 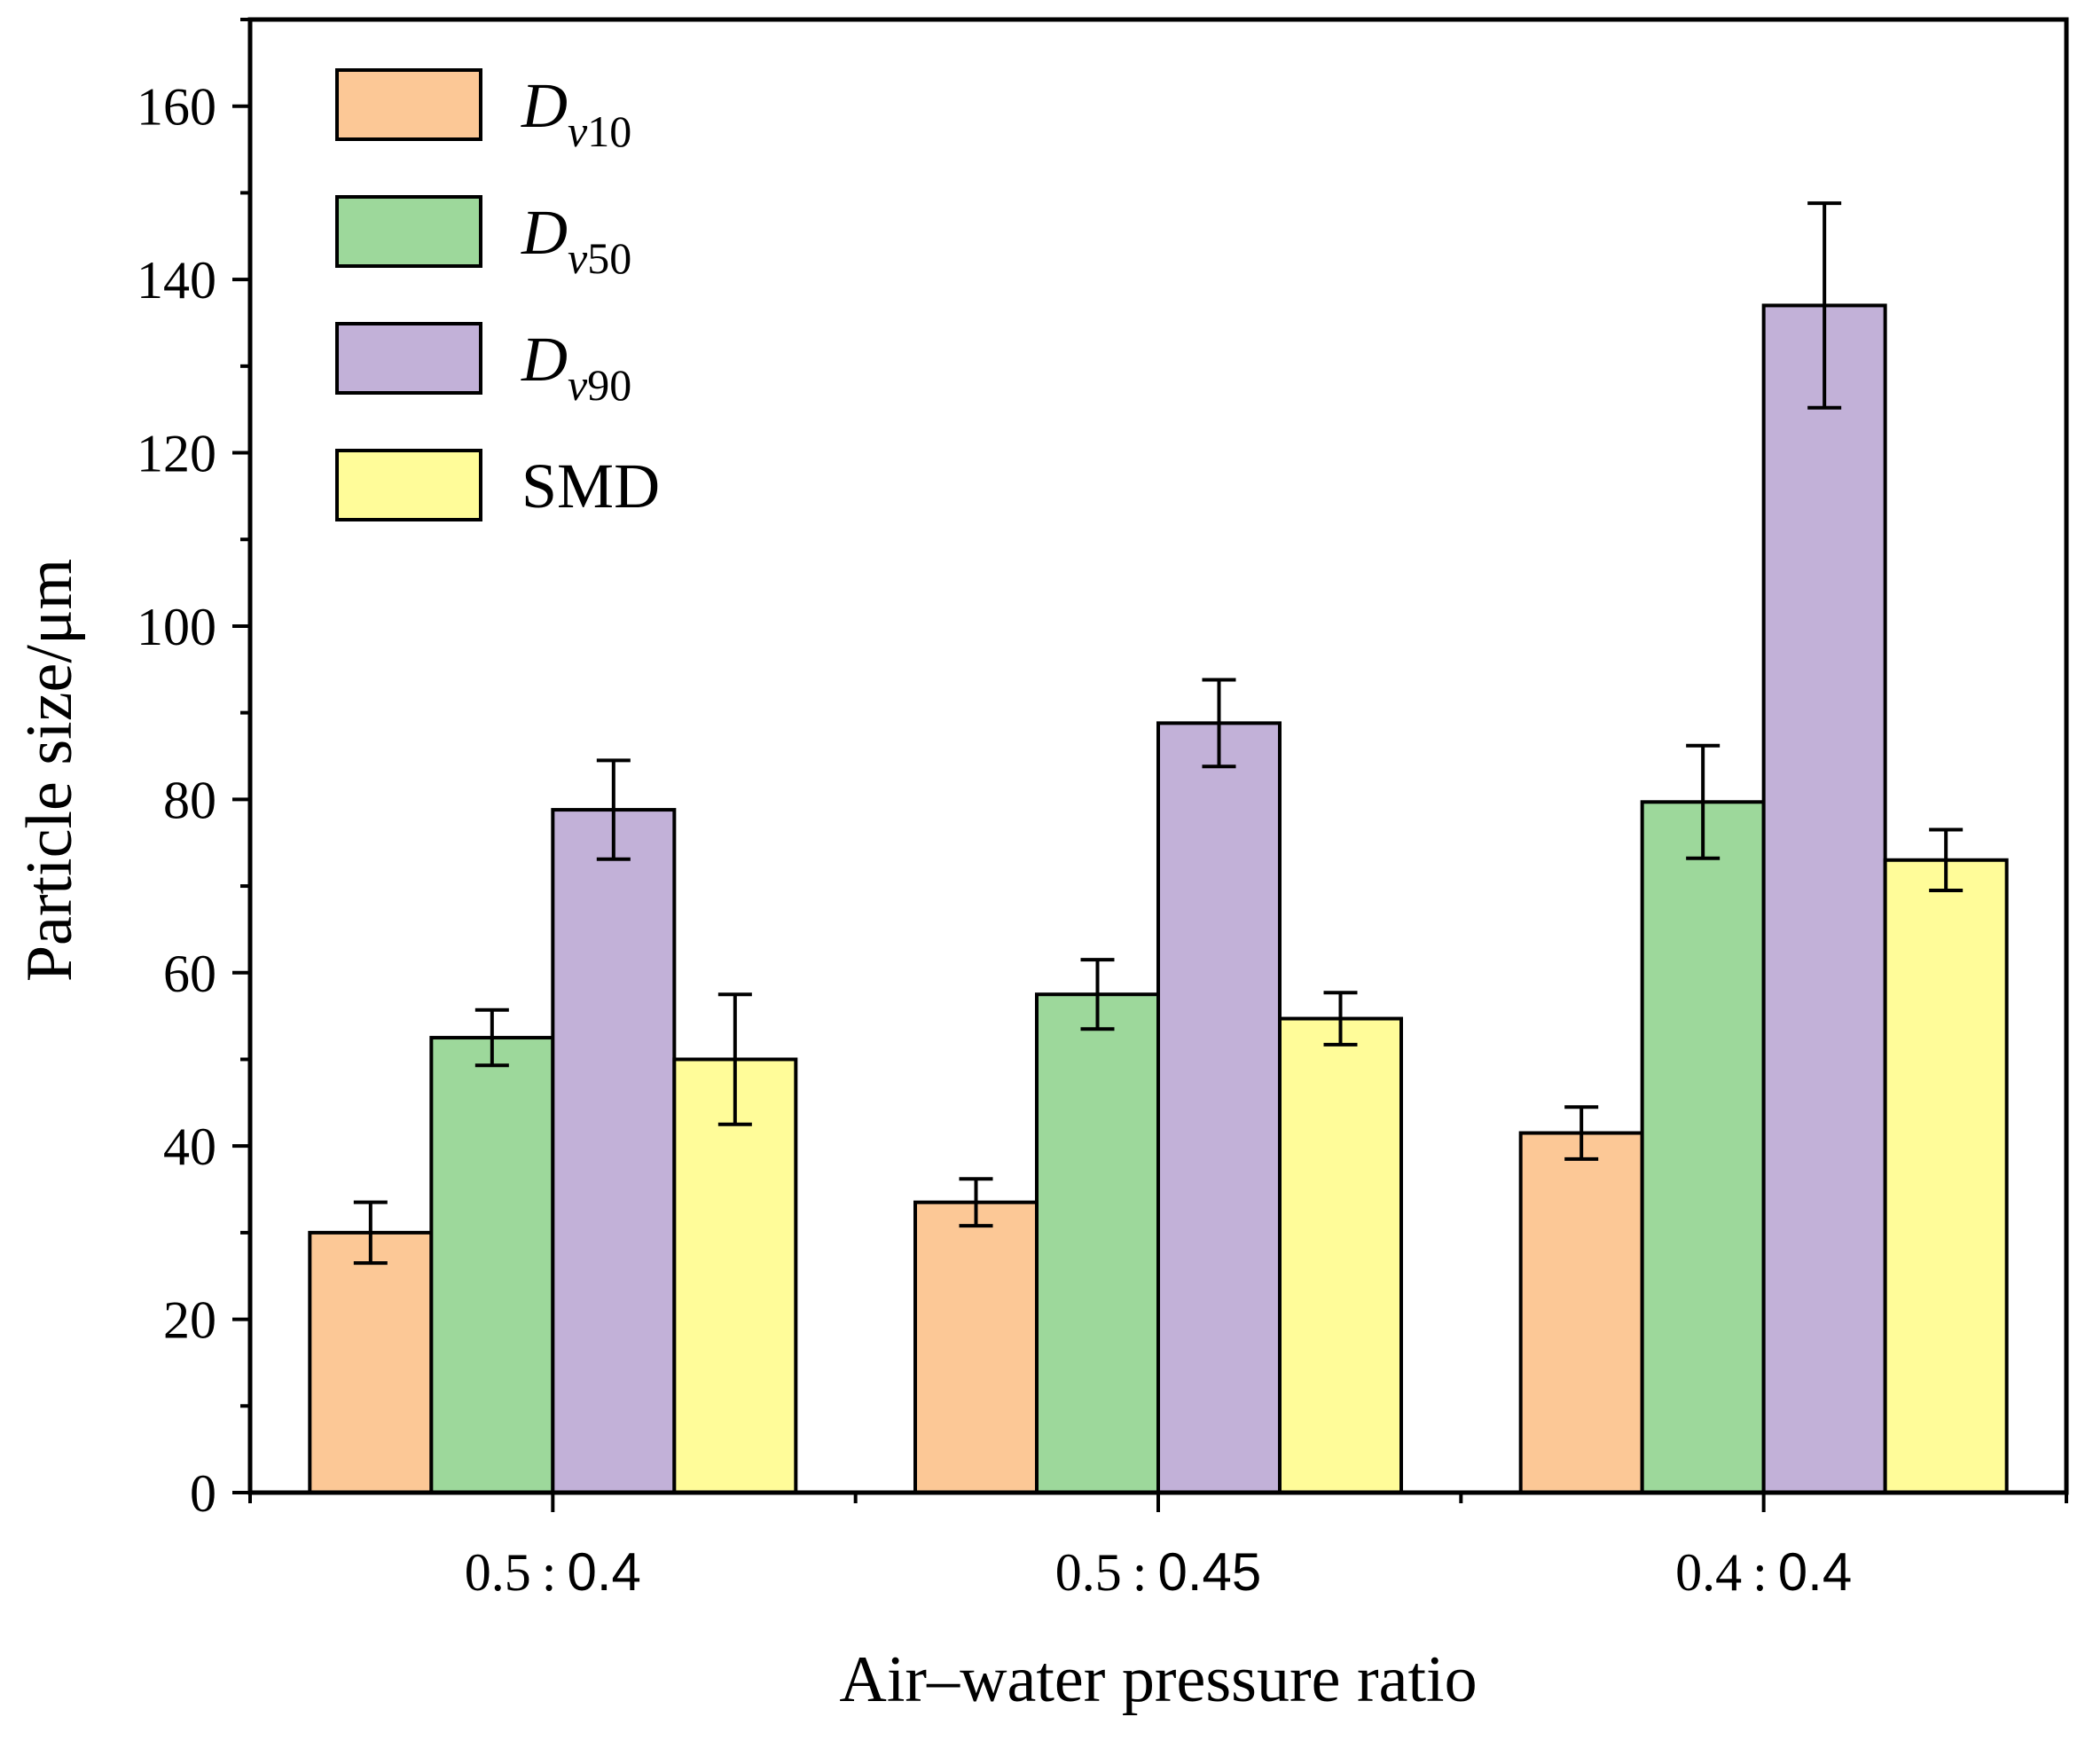 I want to click on x-tick-label: 0.4, so click(x=1763, y=1572).